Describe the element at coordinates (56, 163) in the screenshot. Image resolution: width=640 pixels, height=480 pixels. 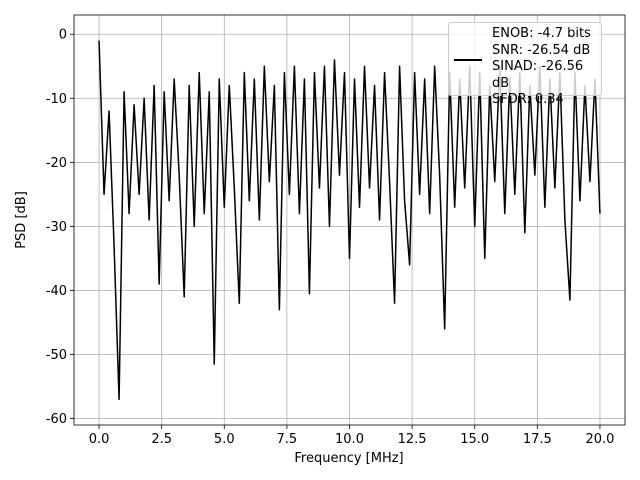
I see `y-tick-label: -20` at that location.